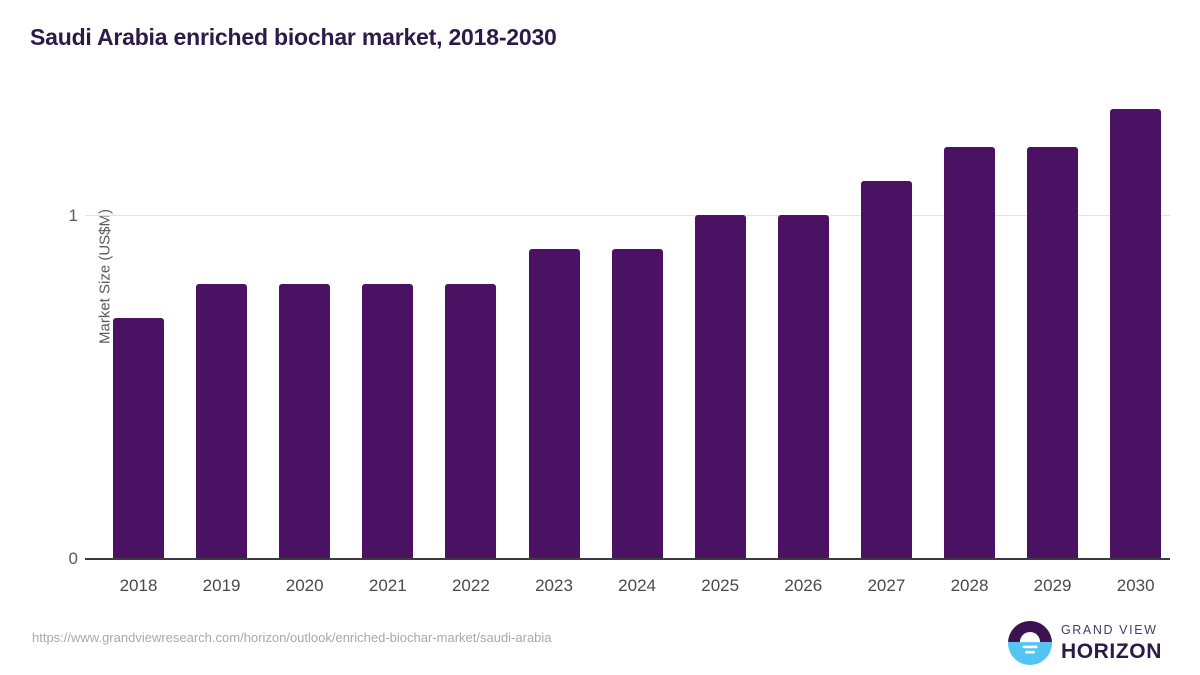 The width and height of the screenshot is (1200, 675). What do you see at coordinates (1111, 651) in the screenshot?
I see `logo-line-horizon: HORIZON` at bounding box center [1111, 651].